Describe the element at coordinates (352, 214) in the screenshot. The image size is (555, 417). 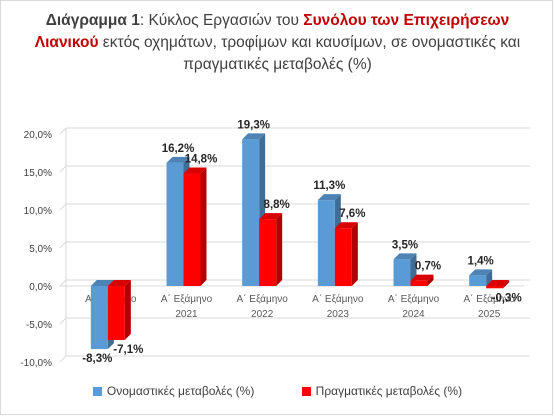
I see `data-label: 7,6%` at that location.